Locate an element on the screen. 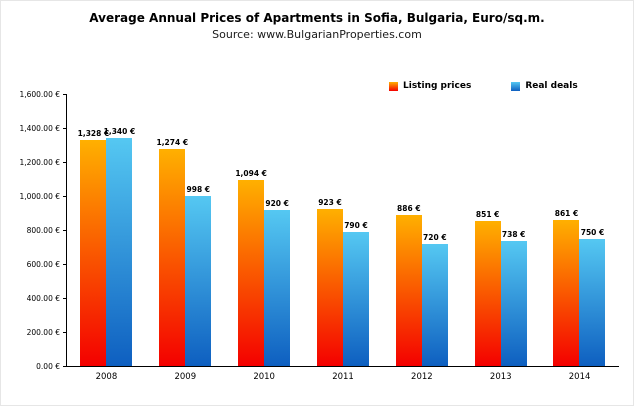 Image resolution: width=634 pixels, height=406 pixels. x-axis-label-2010: 2010 is located at coordinates (264, 377).